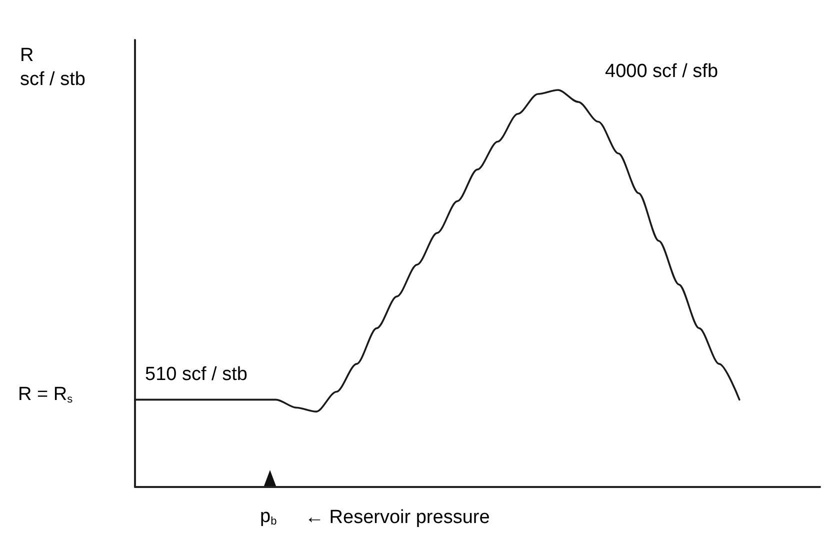 The image size is (825, 535). I want to click on annotation: 510 scf / stb, so click(196, 374).